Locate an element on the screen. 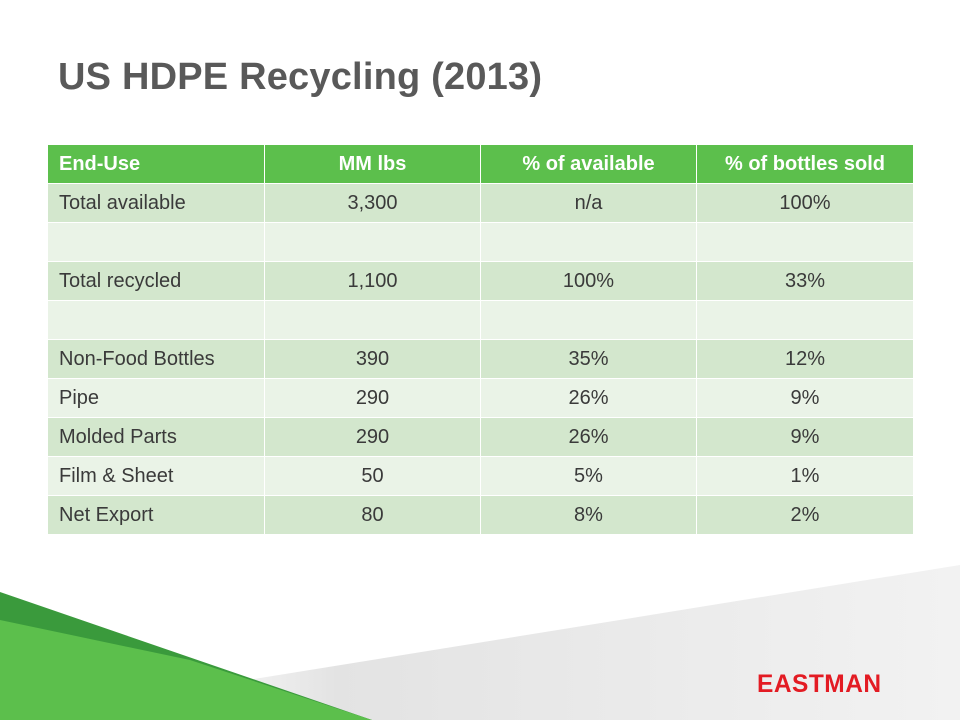 This screenshot has width=960, height=720. table-cell: Total available is located at coordinates (156, 203).